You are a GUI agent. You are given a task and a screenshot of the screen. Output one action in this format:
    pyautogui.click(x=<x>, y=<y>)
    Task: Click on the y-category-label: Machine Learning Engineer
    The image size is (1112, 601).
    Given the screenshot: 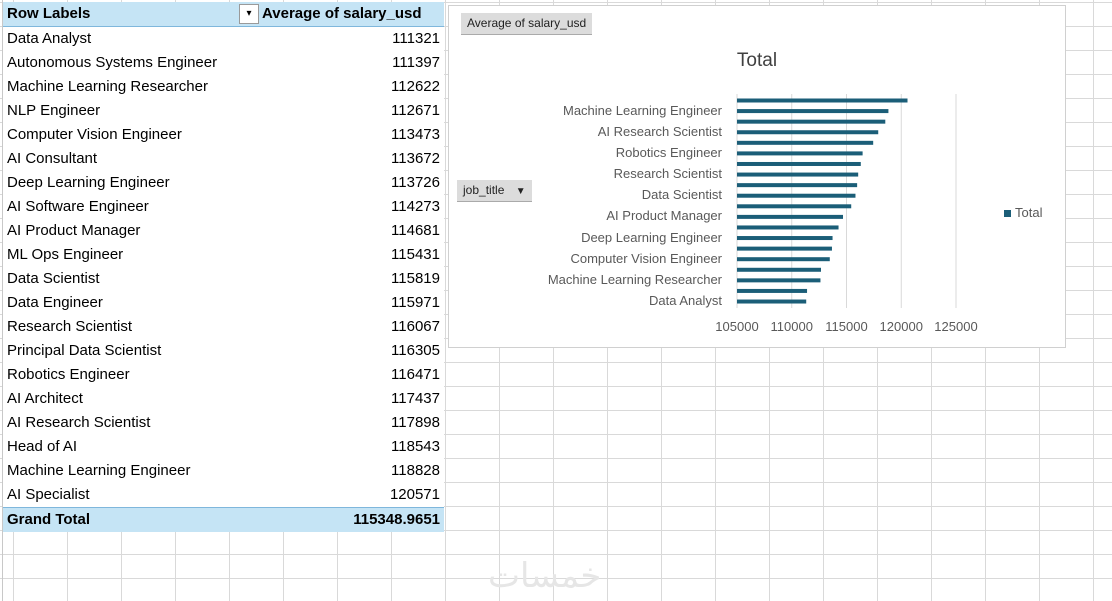 What is the action you would take?
    pyautogui.click(x=642, y=110)
    